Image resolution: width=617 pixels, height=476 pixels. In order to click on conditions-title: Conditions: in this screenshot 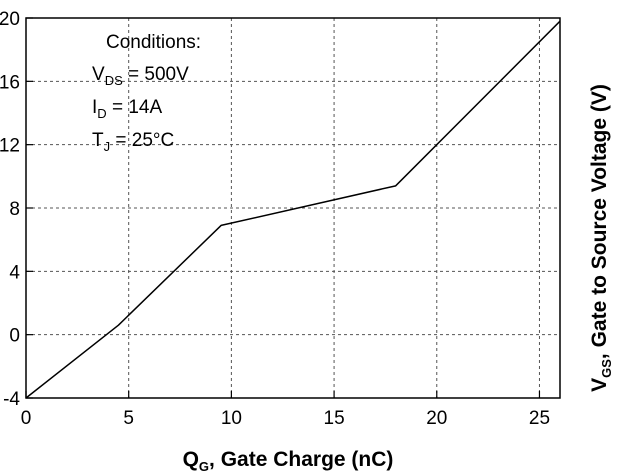, I will do `click(153, 42)`.